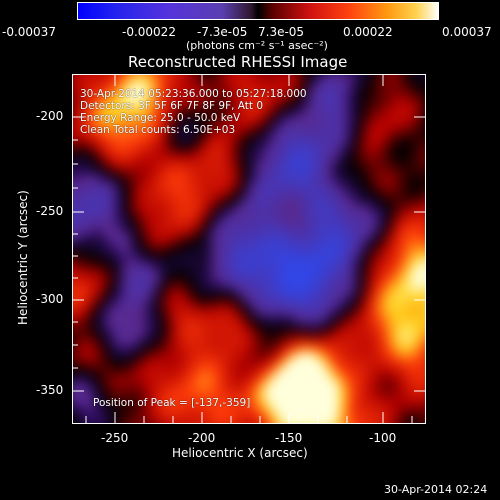 This screenshot has width=500, height=500. What do you see at coordinates (240, 453) in the screenshot?
I see `x-axis-label: Heliocentric X (arcsec)` at bounding box center [240, 453].